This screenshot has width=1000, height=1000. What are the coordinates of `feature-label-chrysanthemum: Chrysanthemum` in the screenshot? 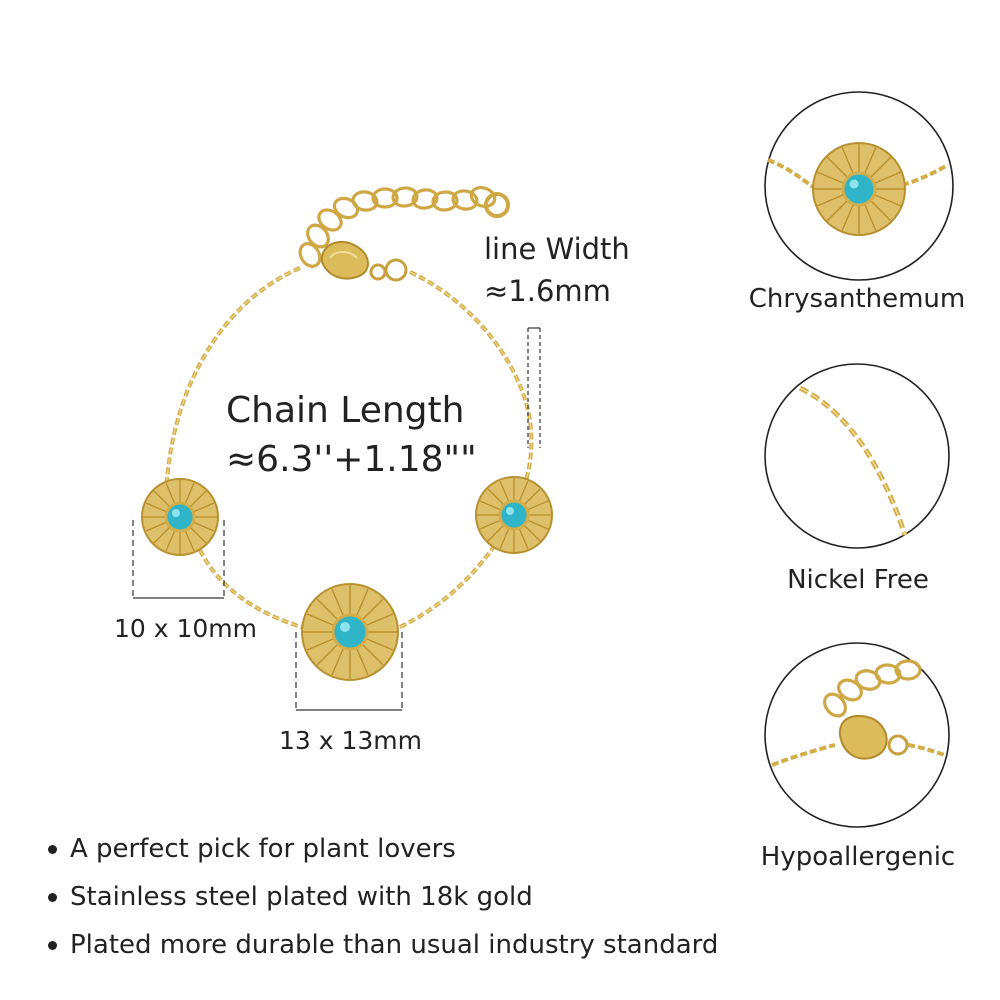 It's located at (857, 299).